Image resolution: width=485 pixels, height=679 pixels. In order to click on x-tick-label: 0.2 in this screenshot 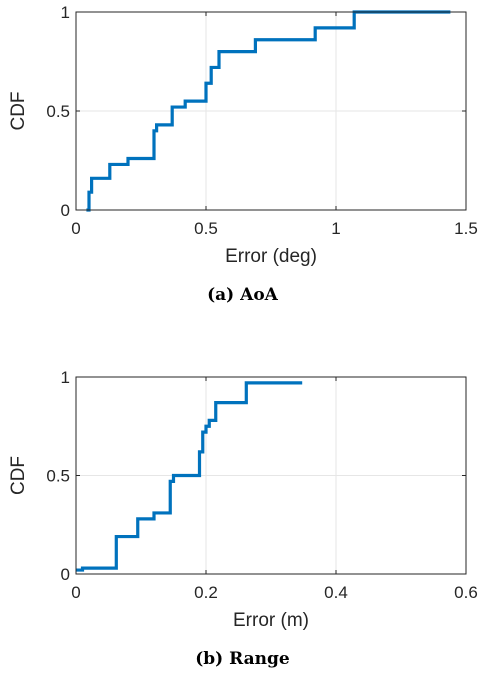, I will do `click(206, 592)`.